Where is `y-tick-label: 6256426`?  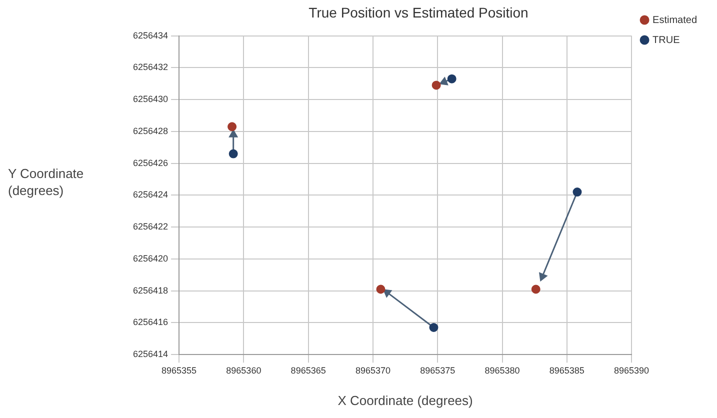 y-tick-label: 6256426 is located at coordinates (150, 163).